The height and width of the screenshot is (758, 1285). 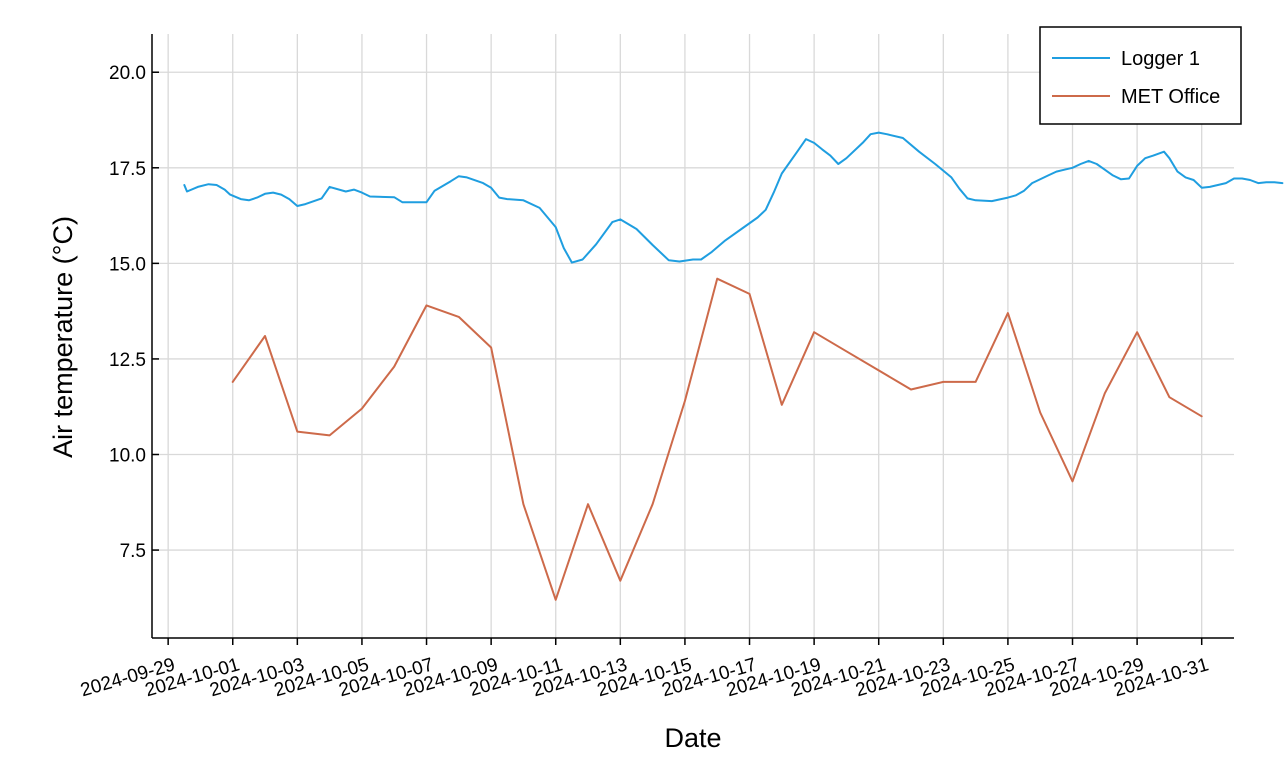 What do you see at coordinates (1170, 97) in the screenshot?
I see `legend-label-met-office: MET Office` at bounding box center [1170, 97].